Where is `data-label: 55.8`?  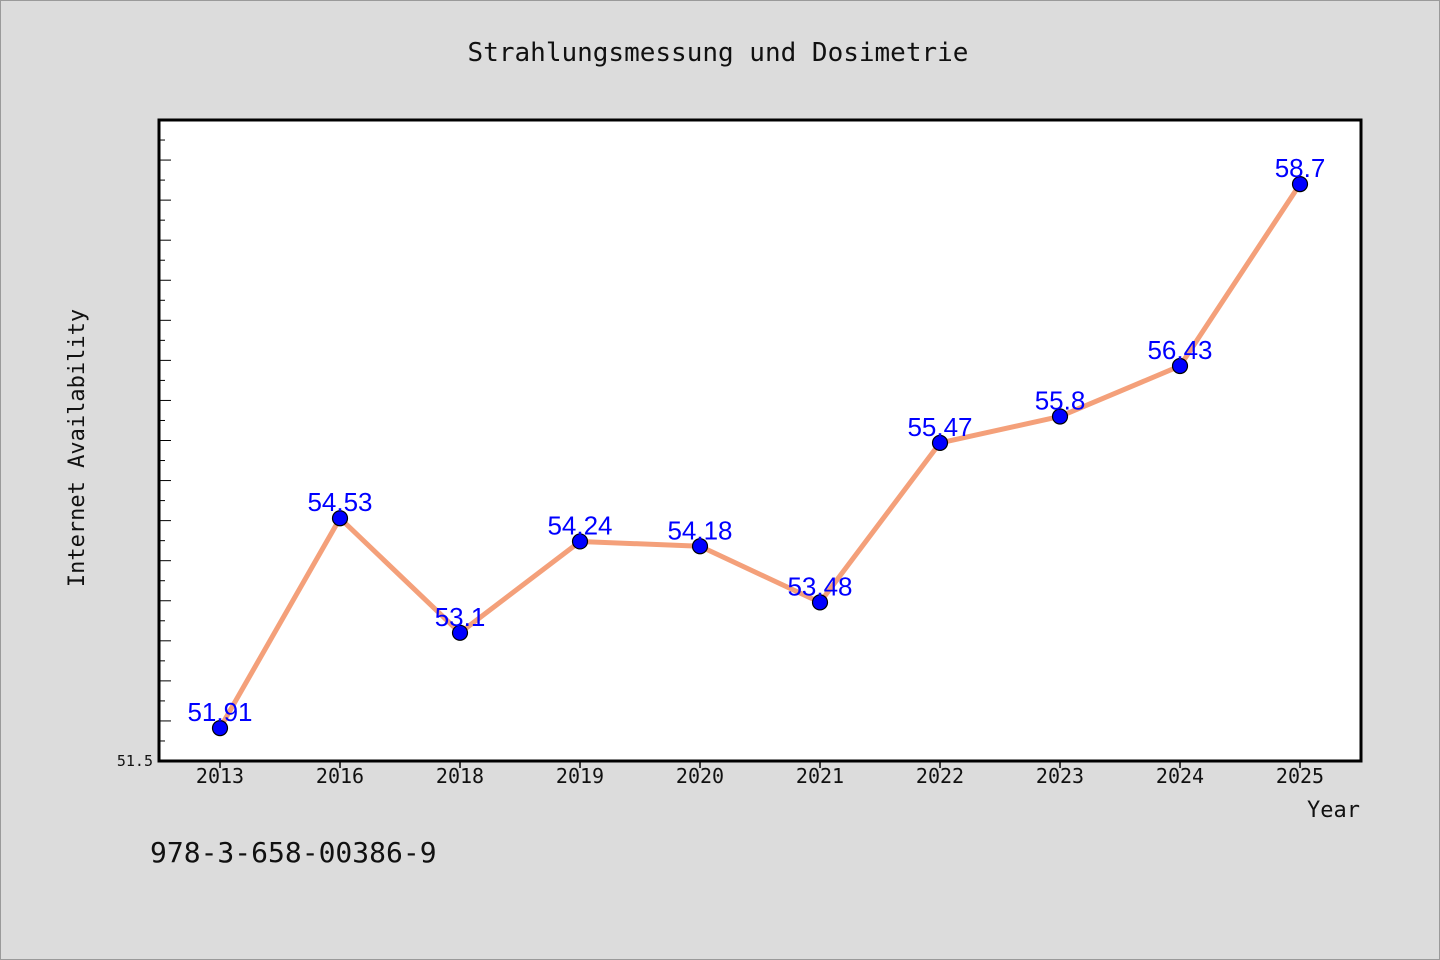
data-label: 55.8 is located at coordinates (1060, 400).